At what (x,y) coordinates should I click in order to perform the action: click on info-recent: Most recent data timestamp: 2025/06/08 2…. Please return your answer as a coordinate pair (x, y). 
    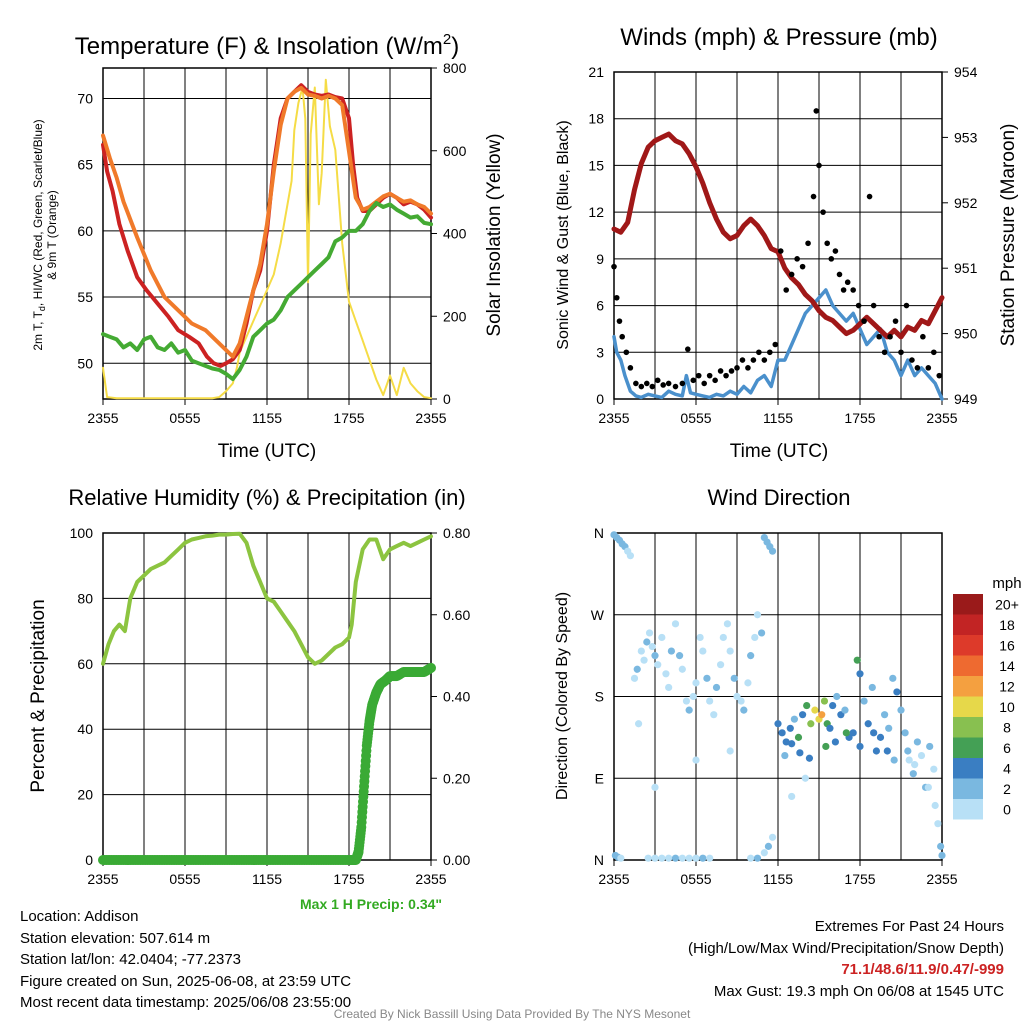
    Looking at the image, I should click on (186, 1002).